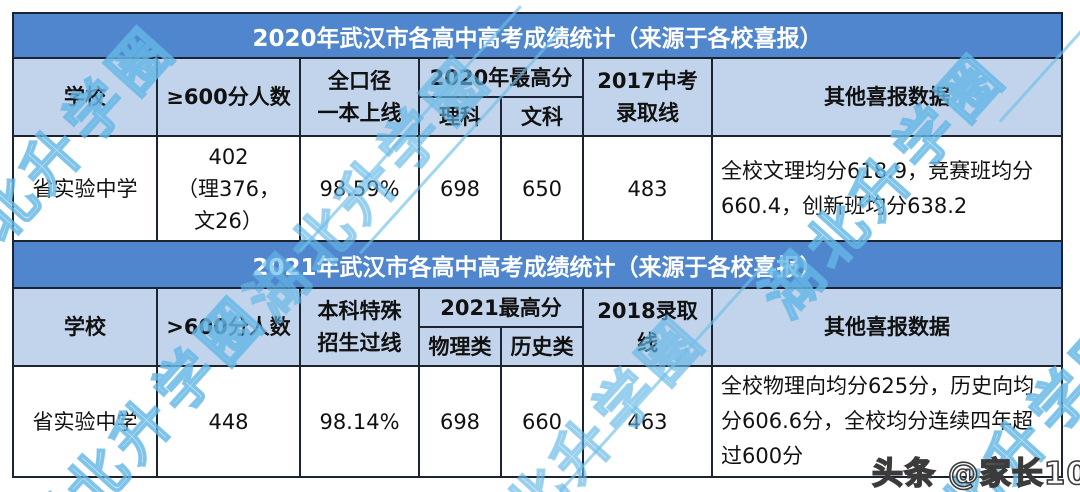  Describe the element at coordinates (85, 327) in the screenshot. I see `header-school-2021: 学校` at that location.